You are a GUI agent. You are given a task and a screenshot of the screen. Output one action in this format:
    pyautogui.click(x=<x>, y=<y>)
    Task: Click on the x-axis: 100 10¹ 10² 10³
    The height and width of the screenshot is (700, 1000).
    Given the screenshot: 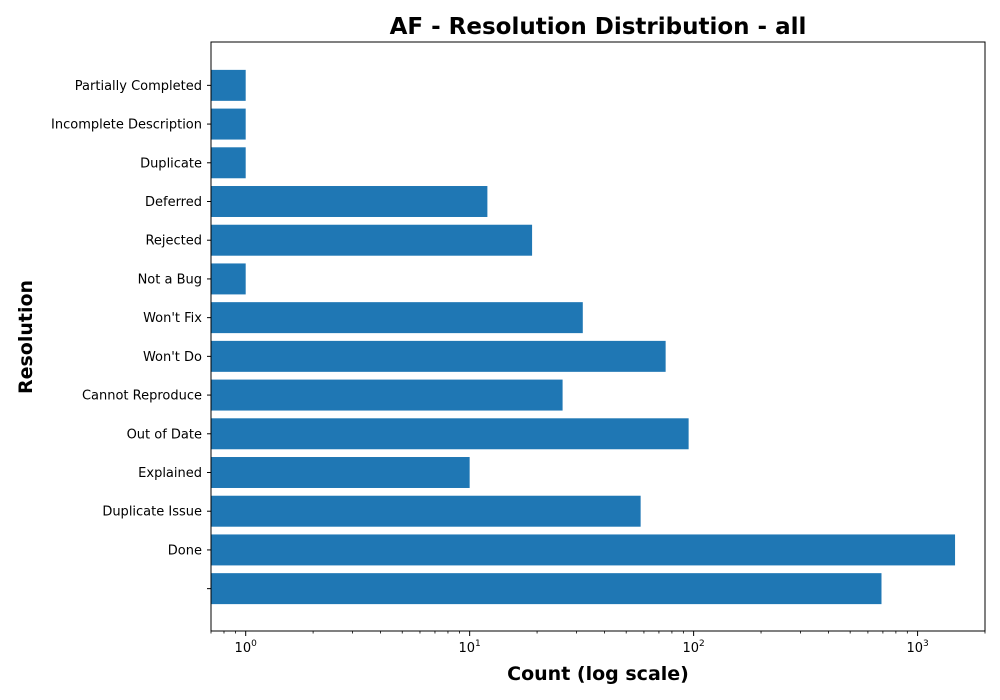 What is the action you would take?
    pyautogui.click(x=598, y=643)
    